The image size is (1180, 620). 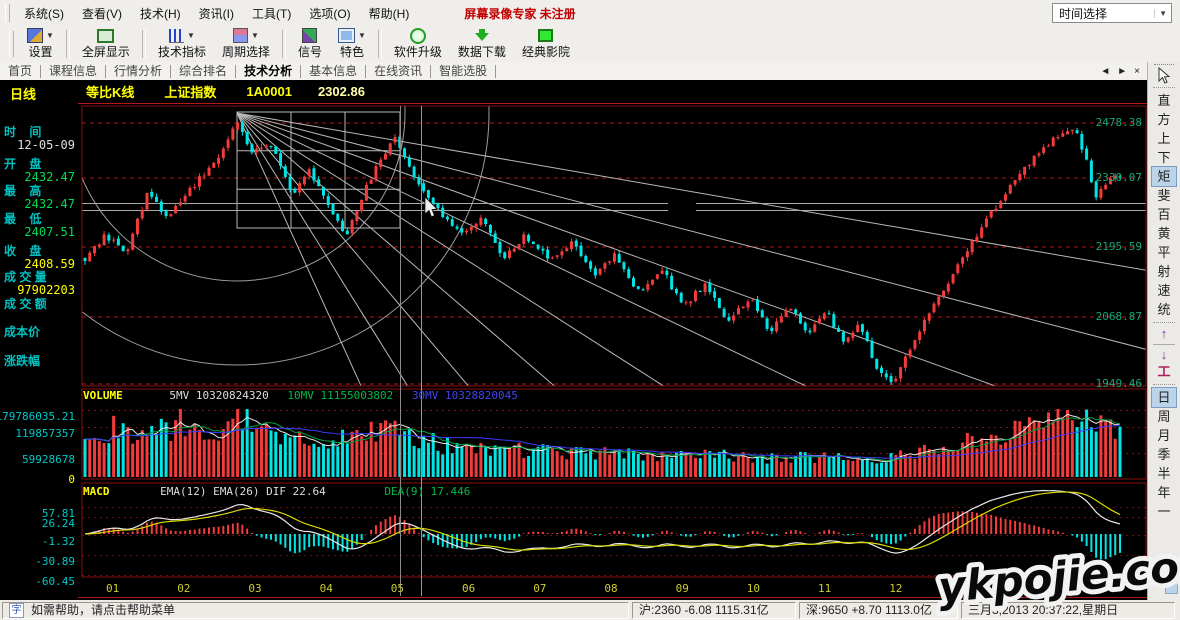 I want to click on volume-ma30: 30MV 10328820045, so click(x=464, y=395).